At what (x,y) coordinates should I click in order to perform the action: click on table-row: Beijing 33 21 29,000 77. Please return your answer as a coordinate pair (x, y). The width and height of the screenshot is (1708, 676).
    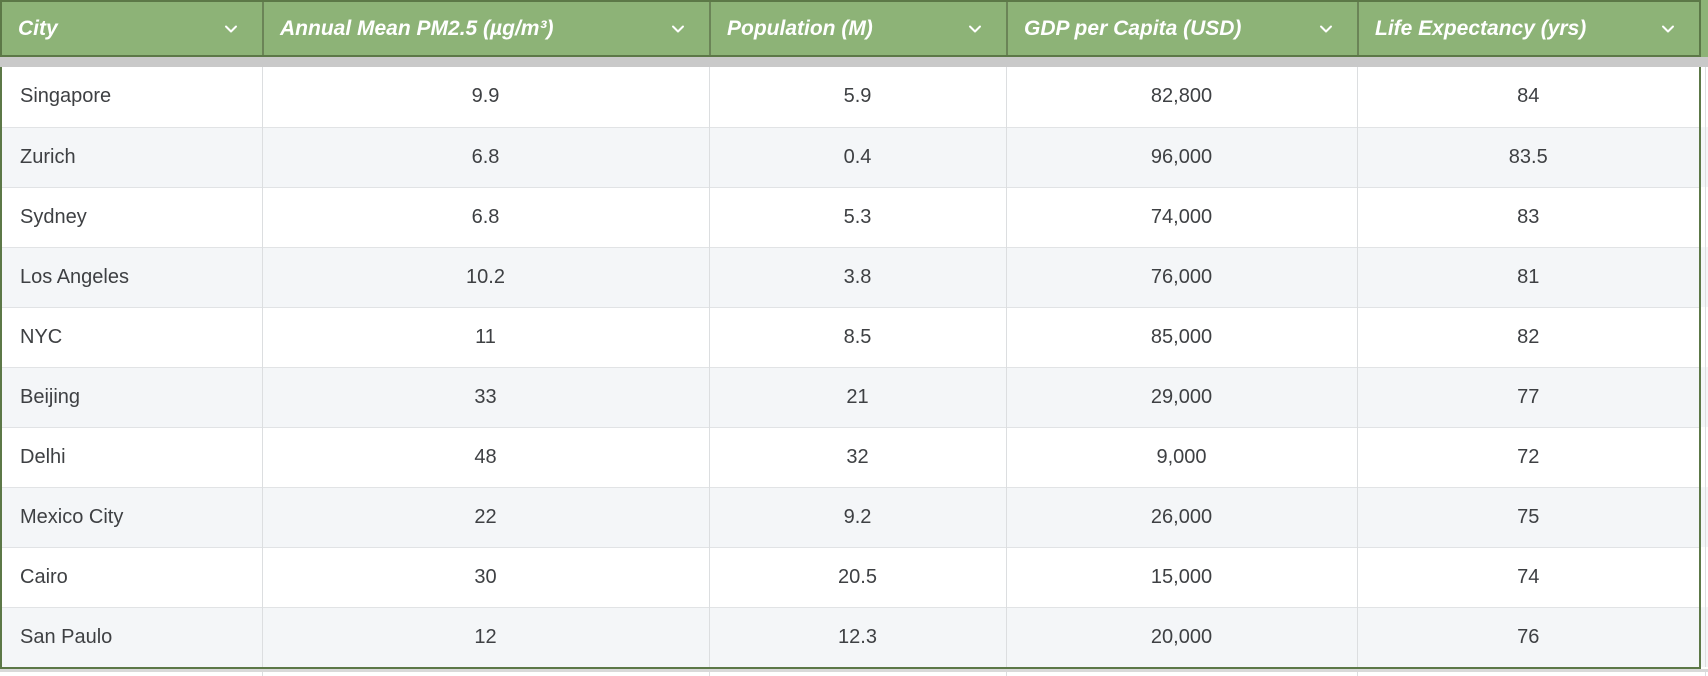
    Looking at the image, I should click on (850, 396).